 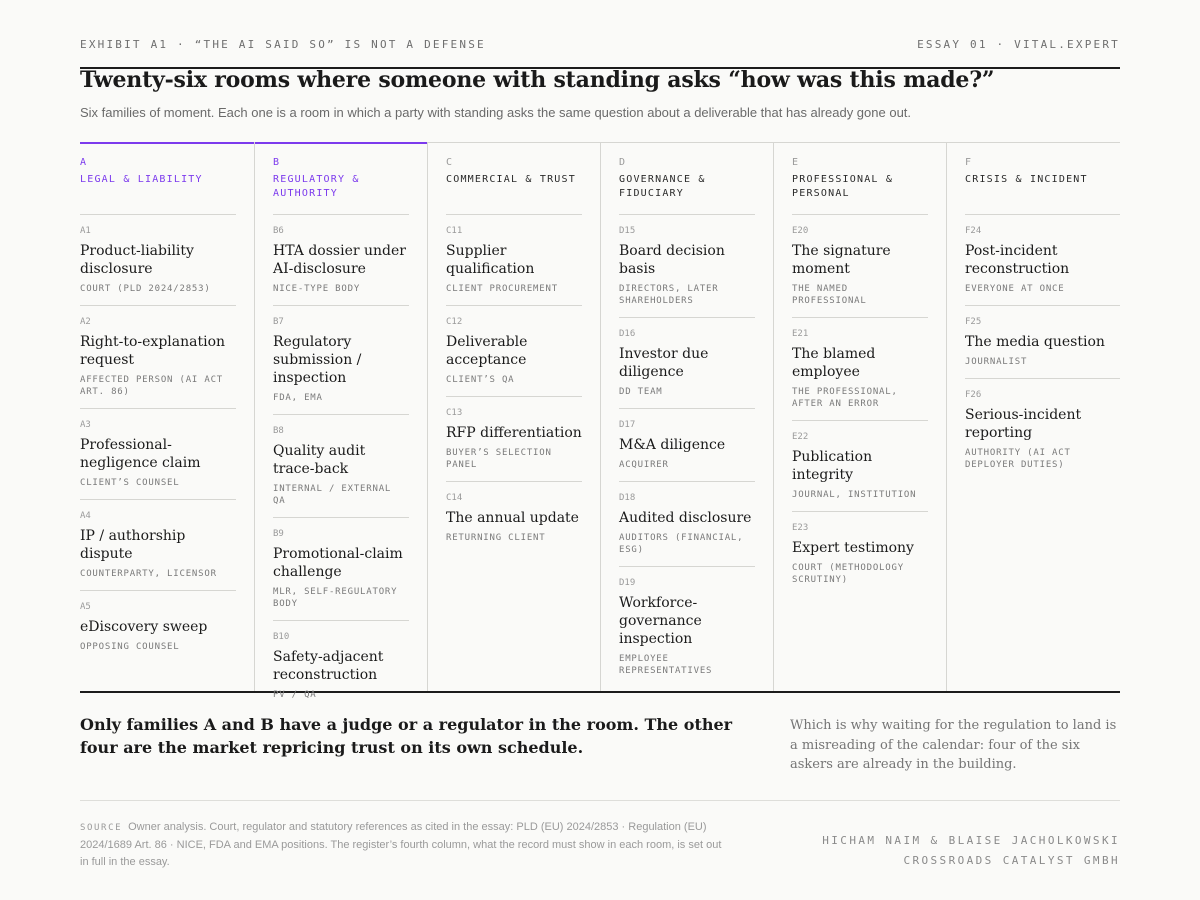 I want to click on essay-label: ESSAY 01 · VITAL.EXPERT, so click(x=1018, y=44).